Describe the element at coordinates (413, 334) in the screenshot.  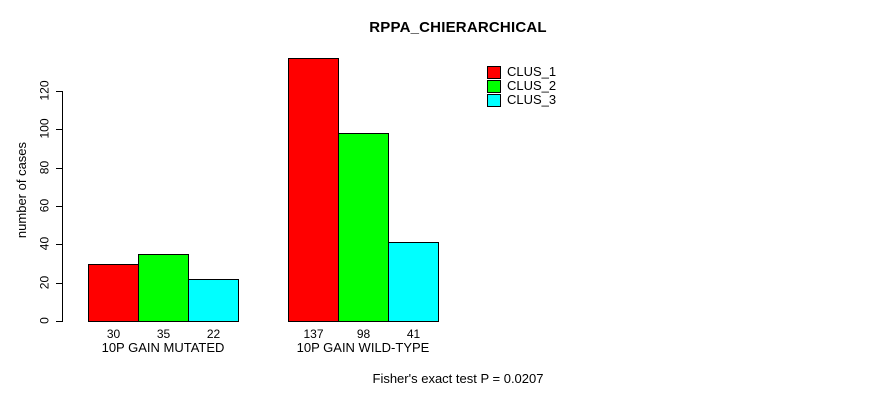
I see `bar-value-label: 41` at that location.